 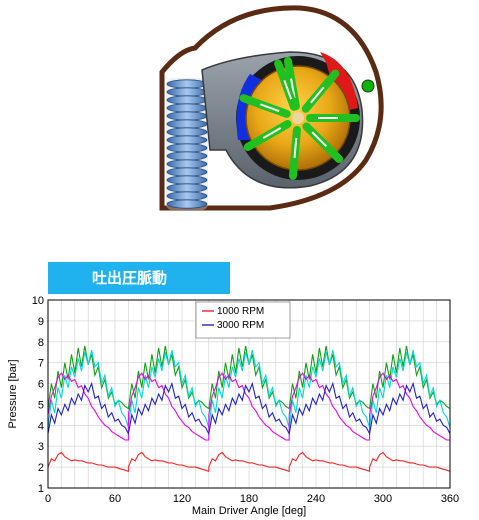 I want to click on y-tick-label: 3, so click(x=41, y=447).